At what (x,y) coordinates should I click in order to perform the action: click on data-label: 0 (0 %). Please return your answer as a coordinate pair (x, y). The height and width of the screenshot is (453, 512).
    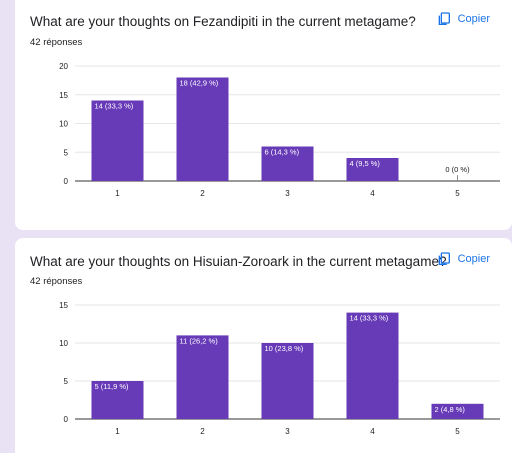
    Looking at the image, I should click on (457, 169).